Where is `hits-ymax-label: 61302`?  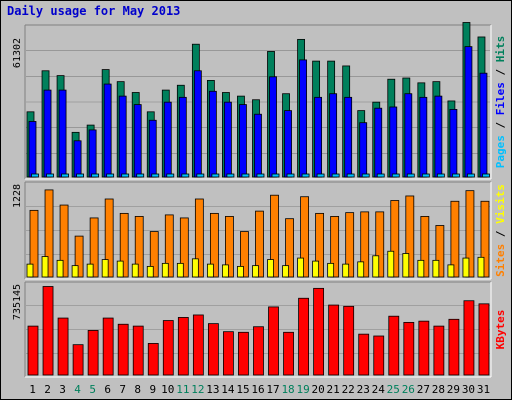 hits-ymax-label: 61302 is located at coordinates (17, 53).